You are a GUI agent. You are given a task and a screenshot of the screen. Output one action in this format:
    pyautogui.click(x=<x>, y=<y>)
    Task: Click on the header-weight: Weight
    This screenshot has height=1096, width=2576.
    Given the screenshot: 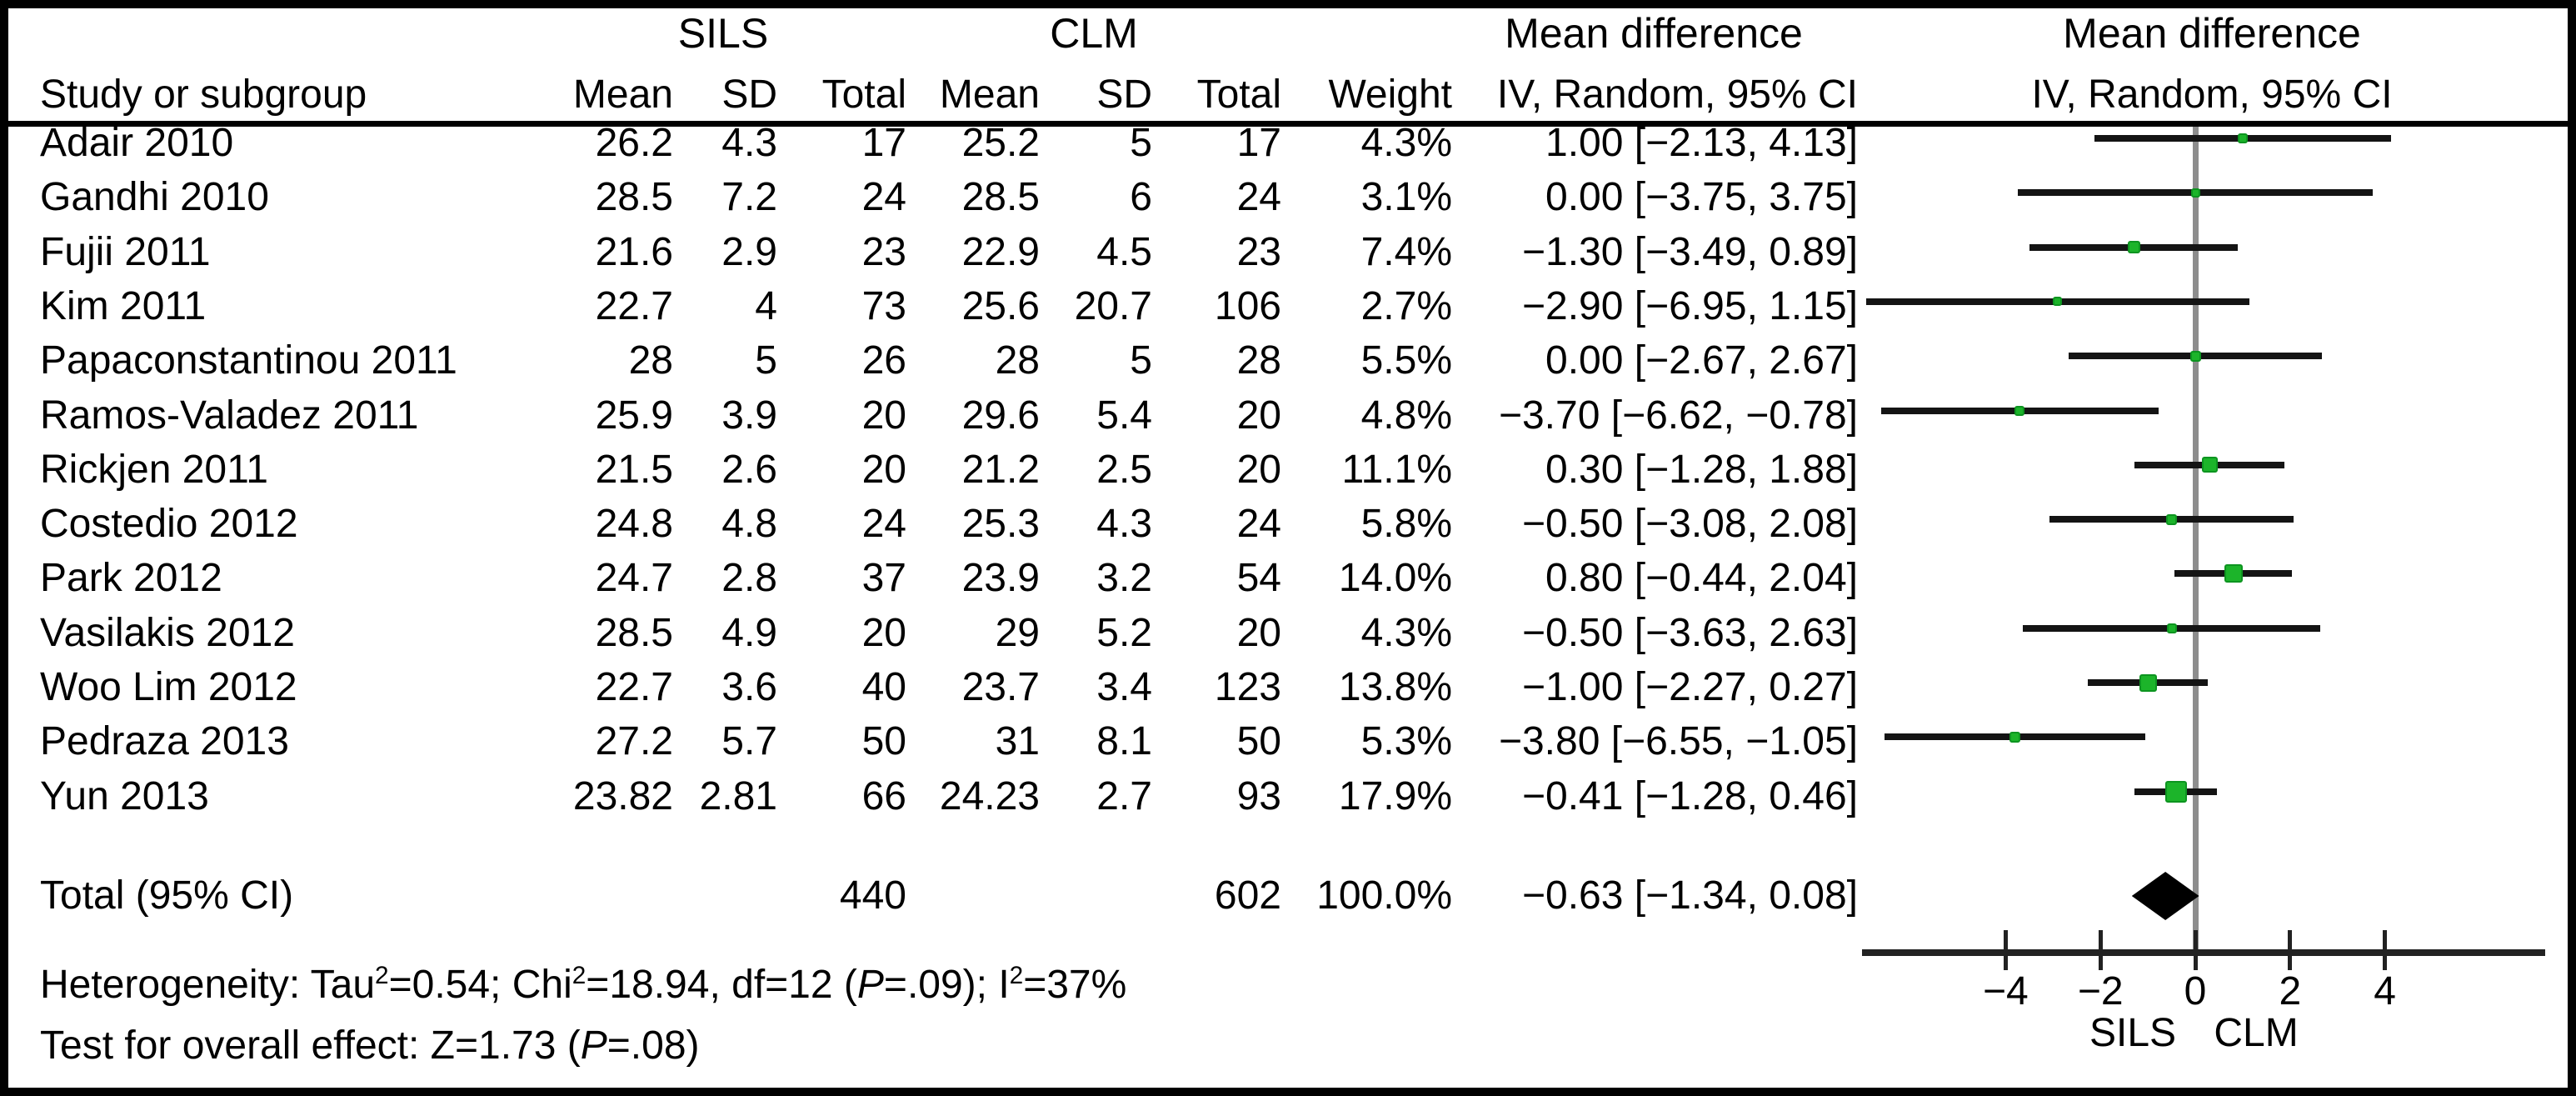 What is the action you would take?
    pyautogui.click(x=1390, y=95)
    